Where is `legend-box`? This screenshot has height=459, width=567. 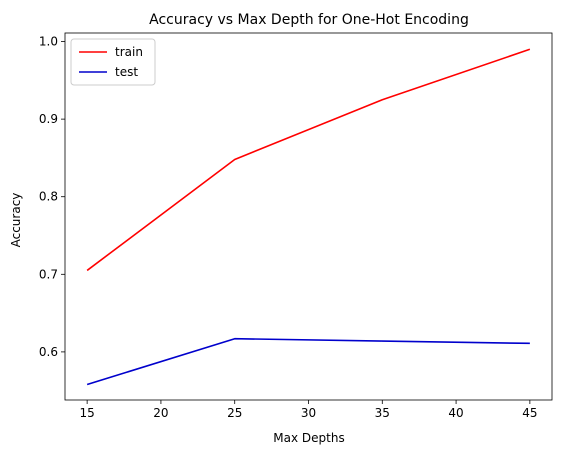
legend-box is located at coordinates (113, 62).